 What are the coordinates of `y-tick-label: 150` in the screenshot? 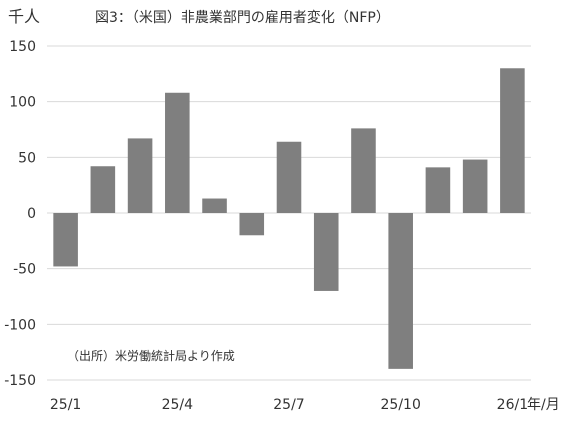 It's located at (22, 47).